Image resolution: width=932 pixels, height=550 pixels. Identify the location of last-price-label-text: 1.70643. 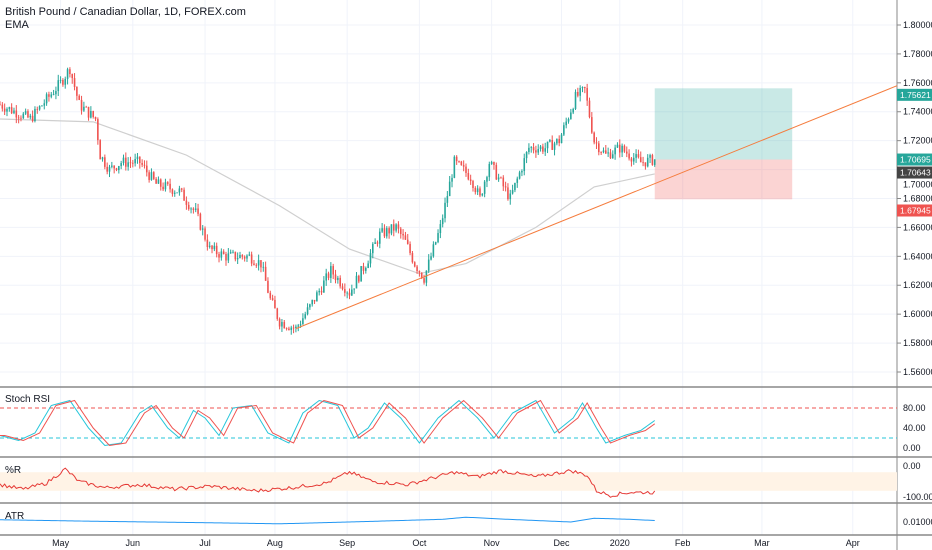
(915, 173).